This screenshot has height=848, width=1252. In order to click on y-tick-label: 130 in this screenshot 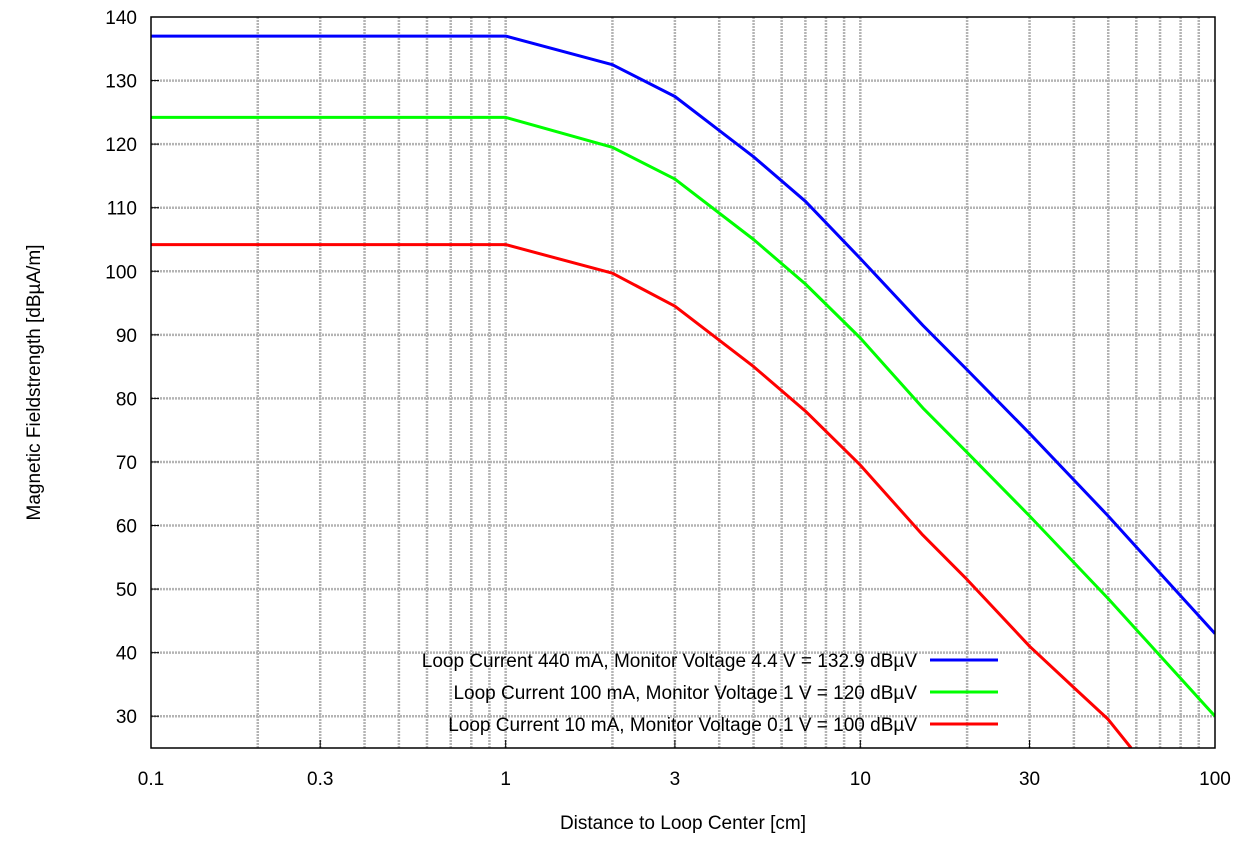, I will do `click(121, 82)`.